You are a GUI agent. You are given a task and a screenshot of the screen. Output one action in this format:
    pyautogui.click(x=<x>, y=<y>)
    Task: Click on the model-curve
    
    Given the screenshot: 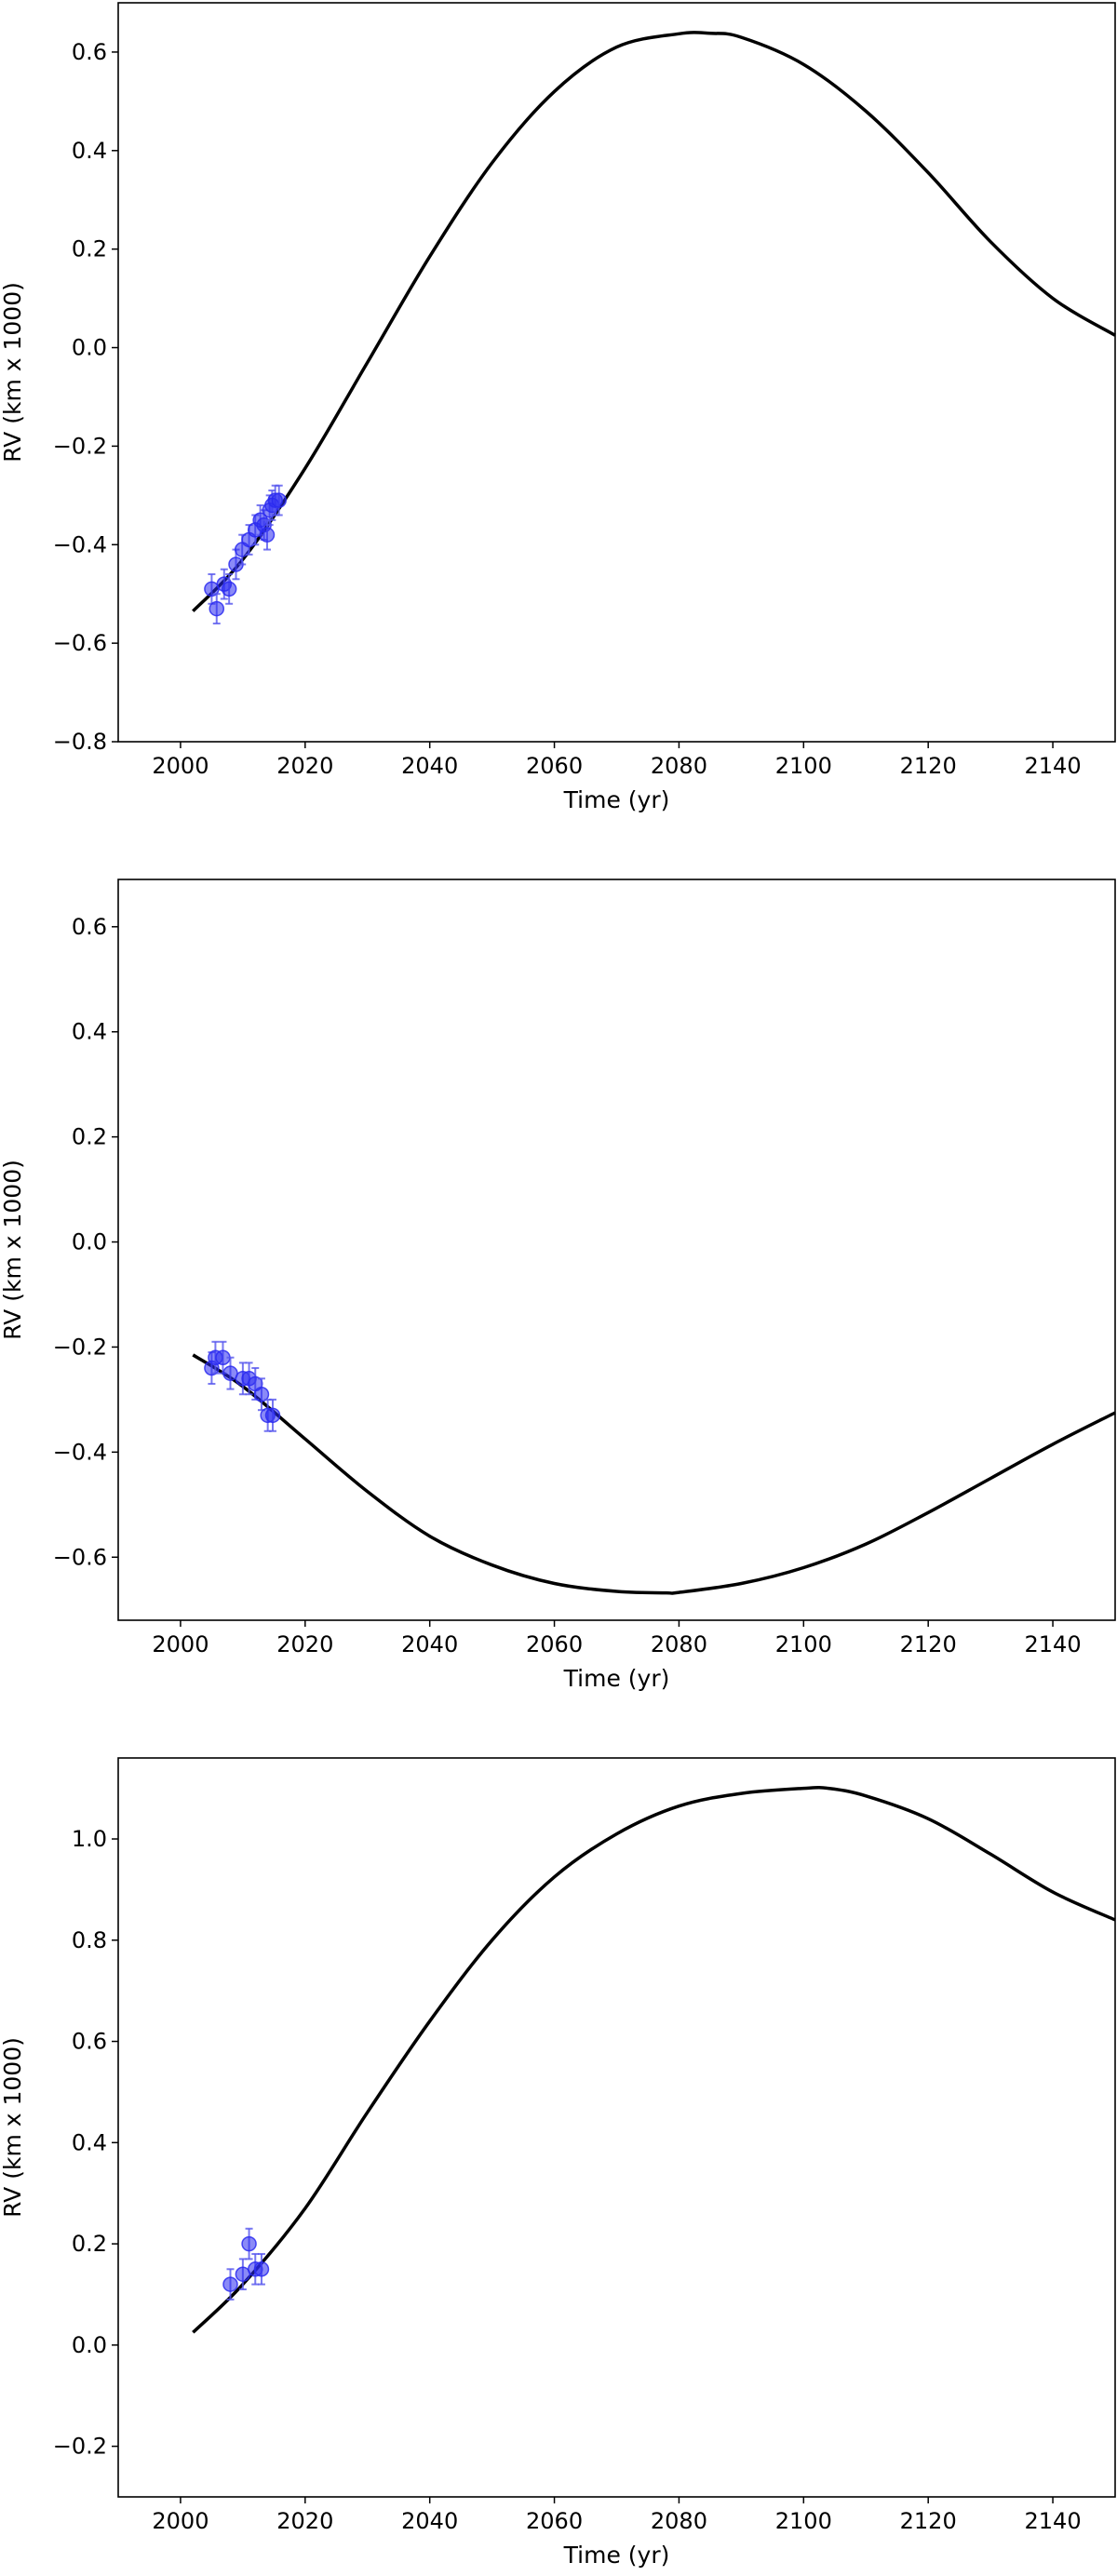 What is the action you would take?
    pyautogui.click(x=654, y=1474)
    